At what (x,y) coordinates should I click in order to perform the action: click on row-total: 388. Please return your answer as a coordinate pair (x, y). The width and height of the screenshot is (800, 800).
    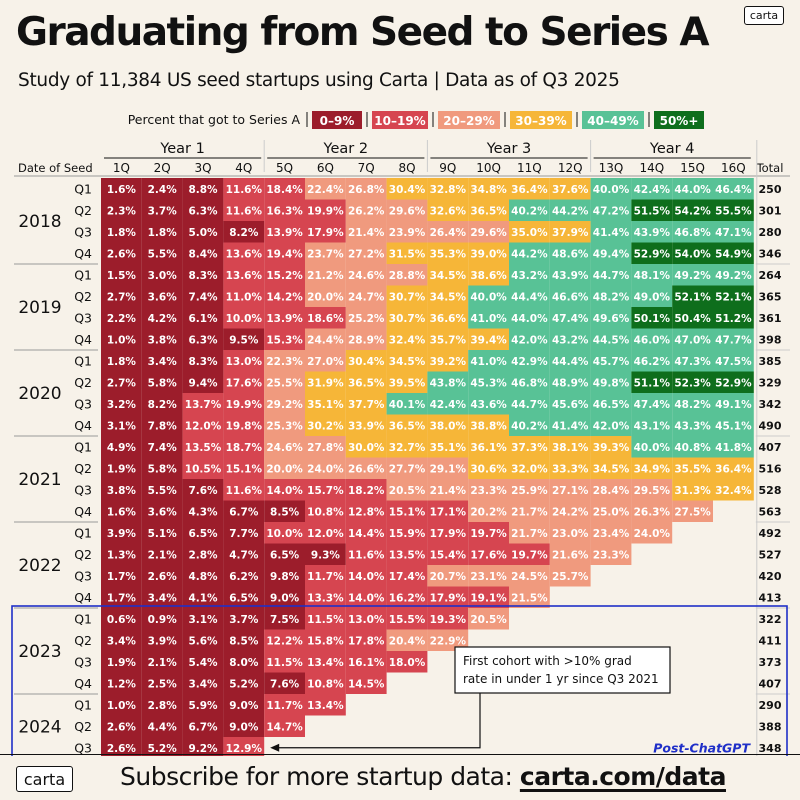
    Looking at the image, I should click on (770, 726).